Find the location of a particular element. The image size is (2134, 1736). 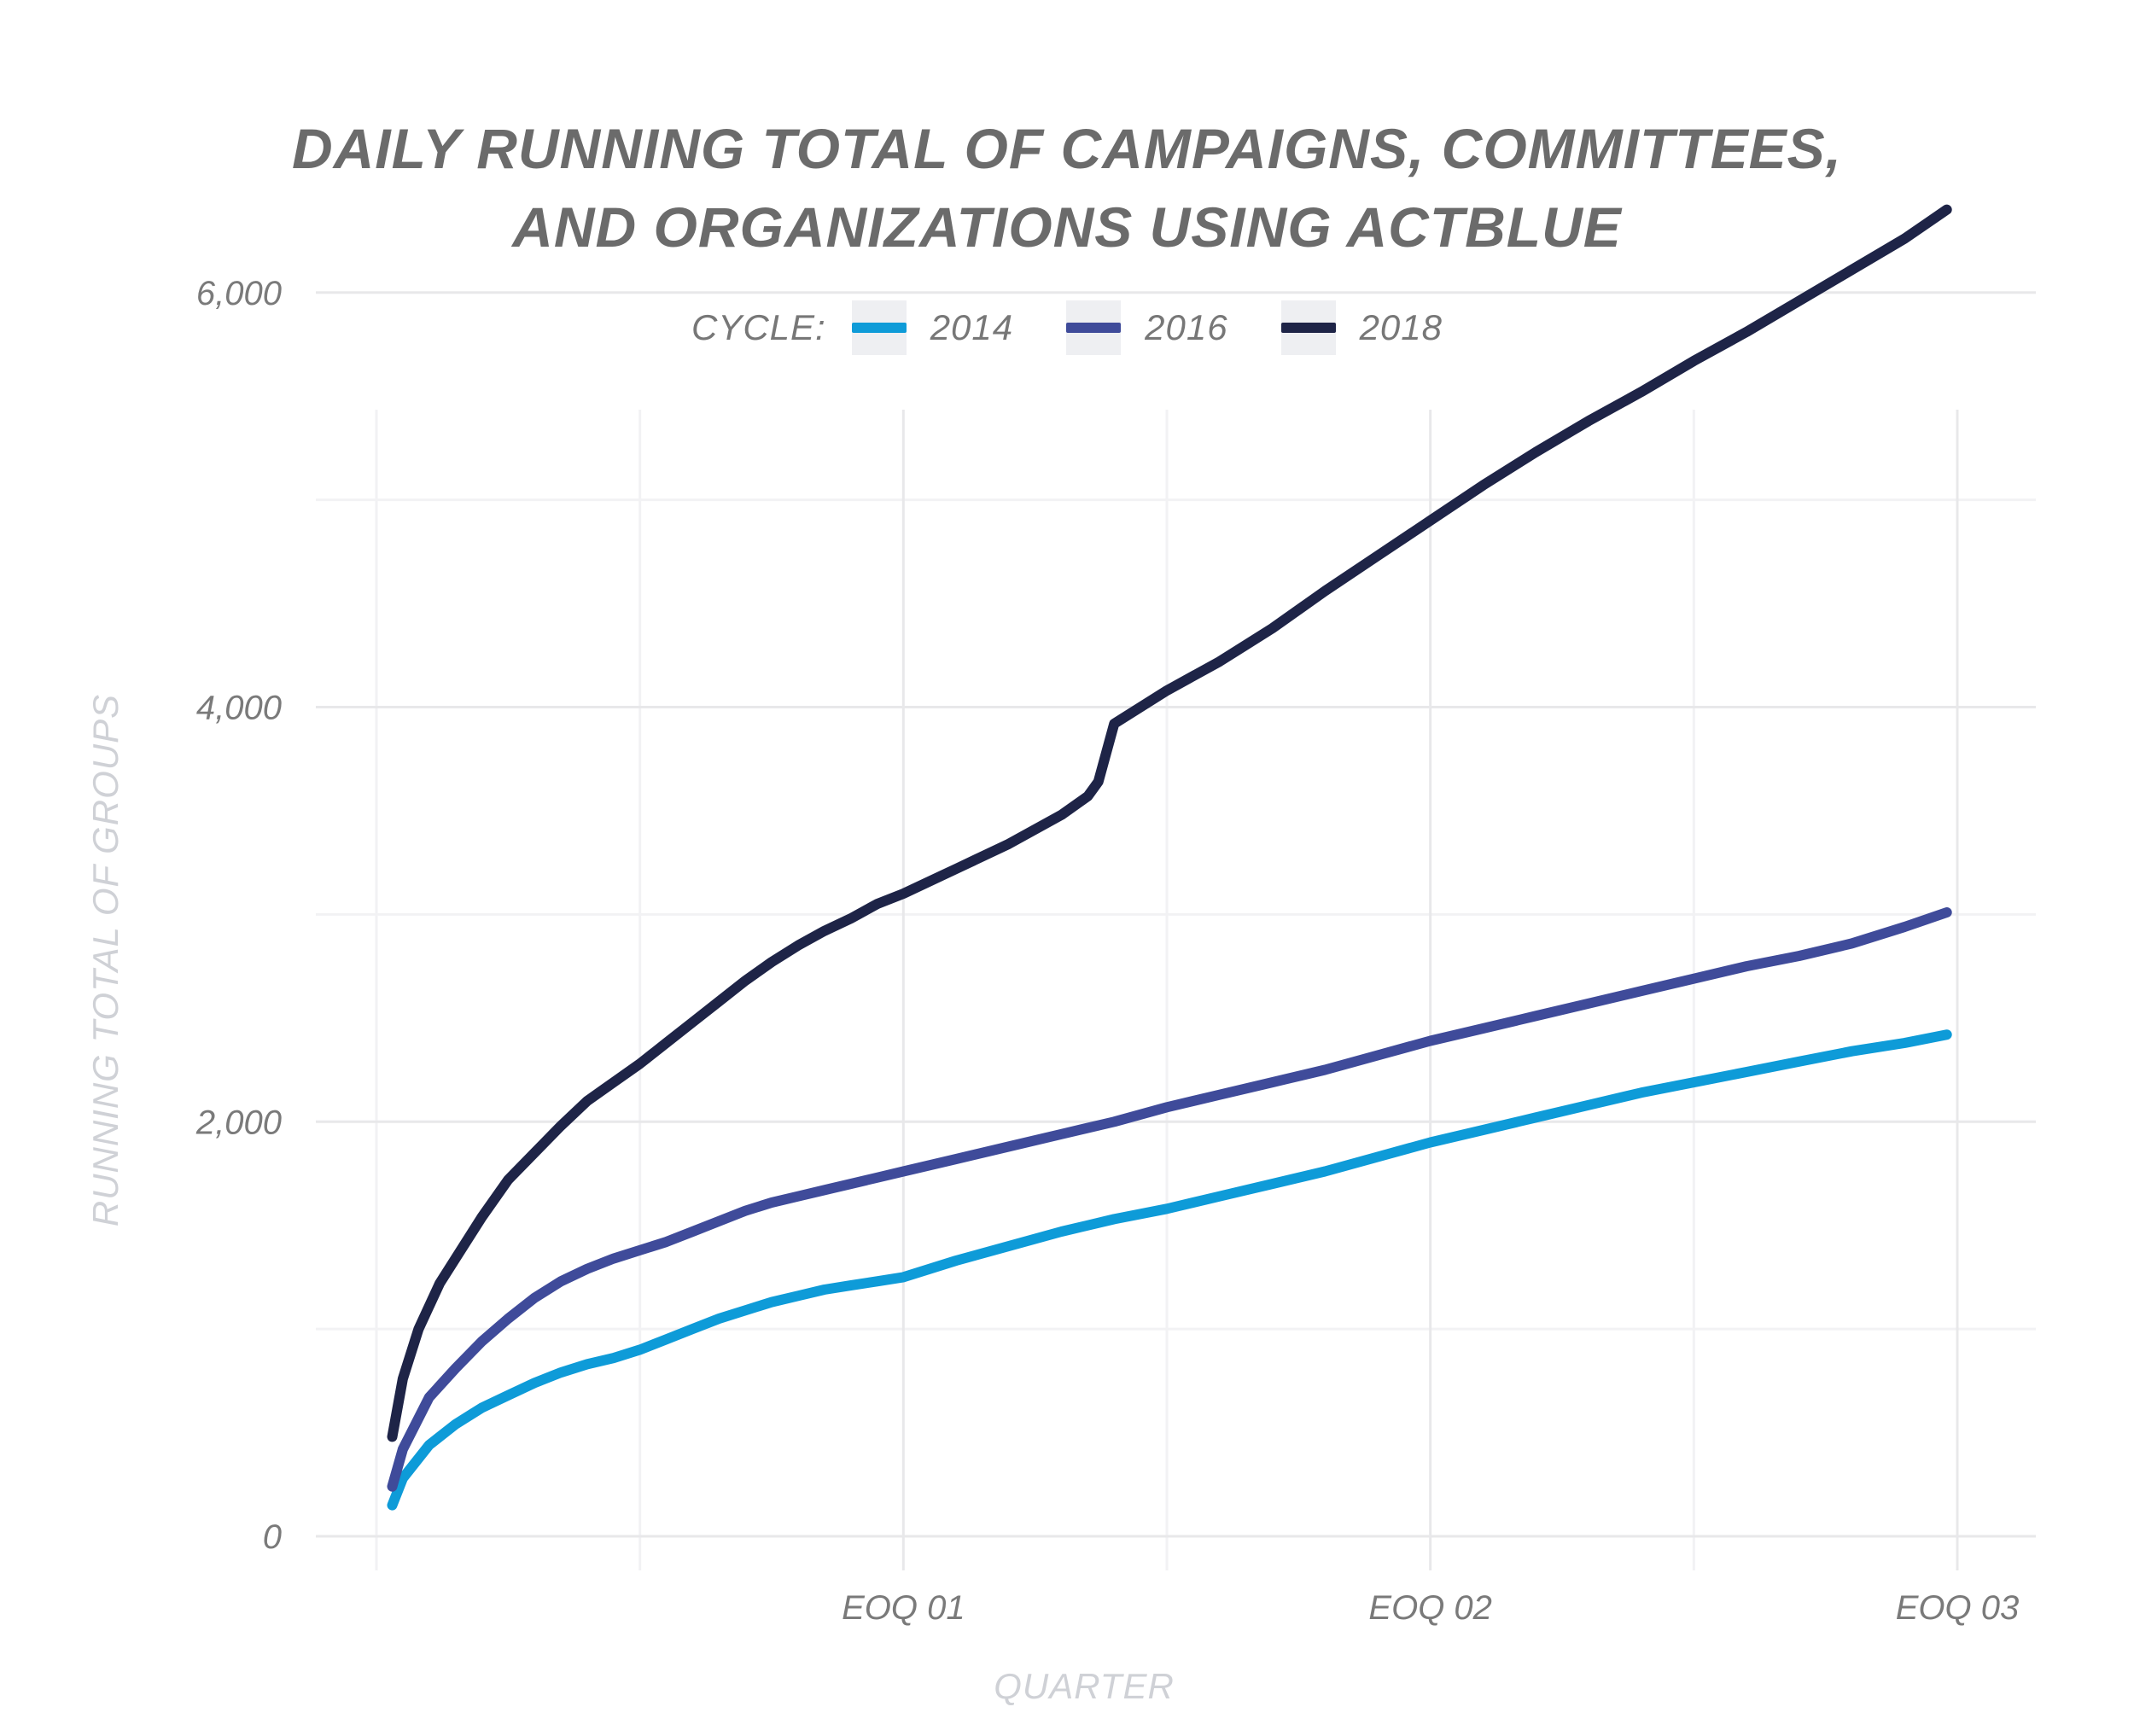

legend-swatch-2014 is located at coordinates (879, 327).